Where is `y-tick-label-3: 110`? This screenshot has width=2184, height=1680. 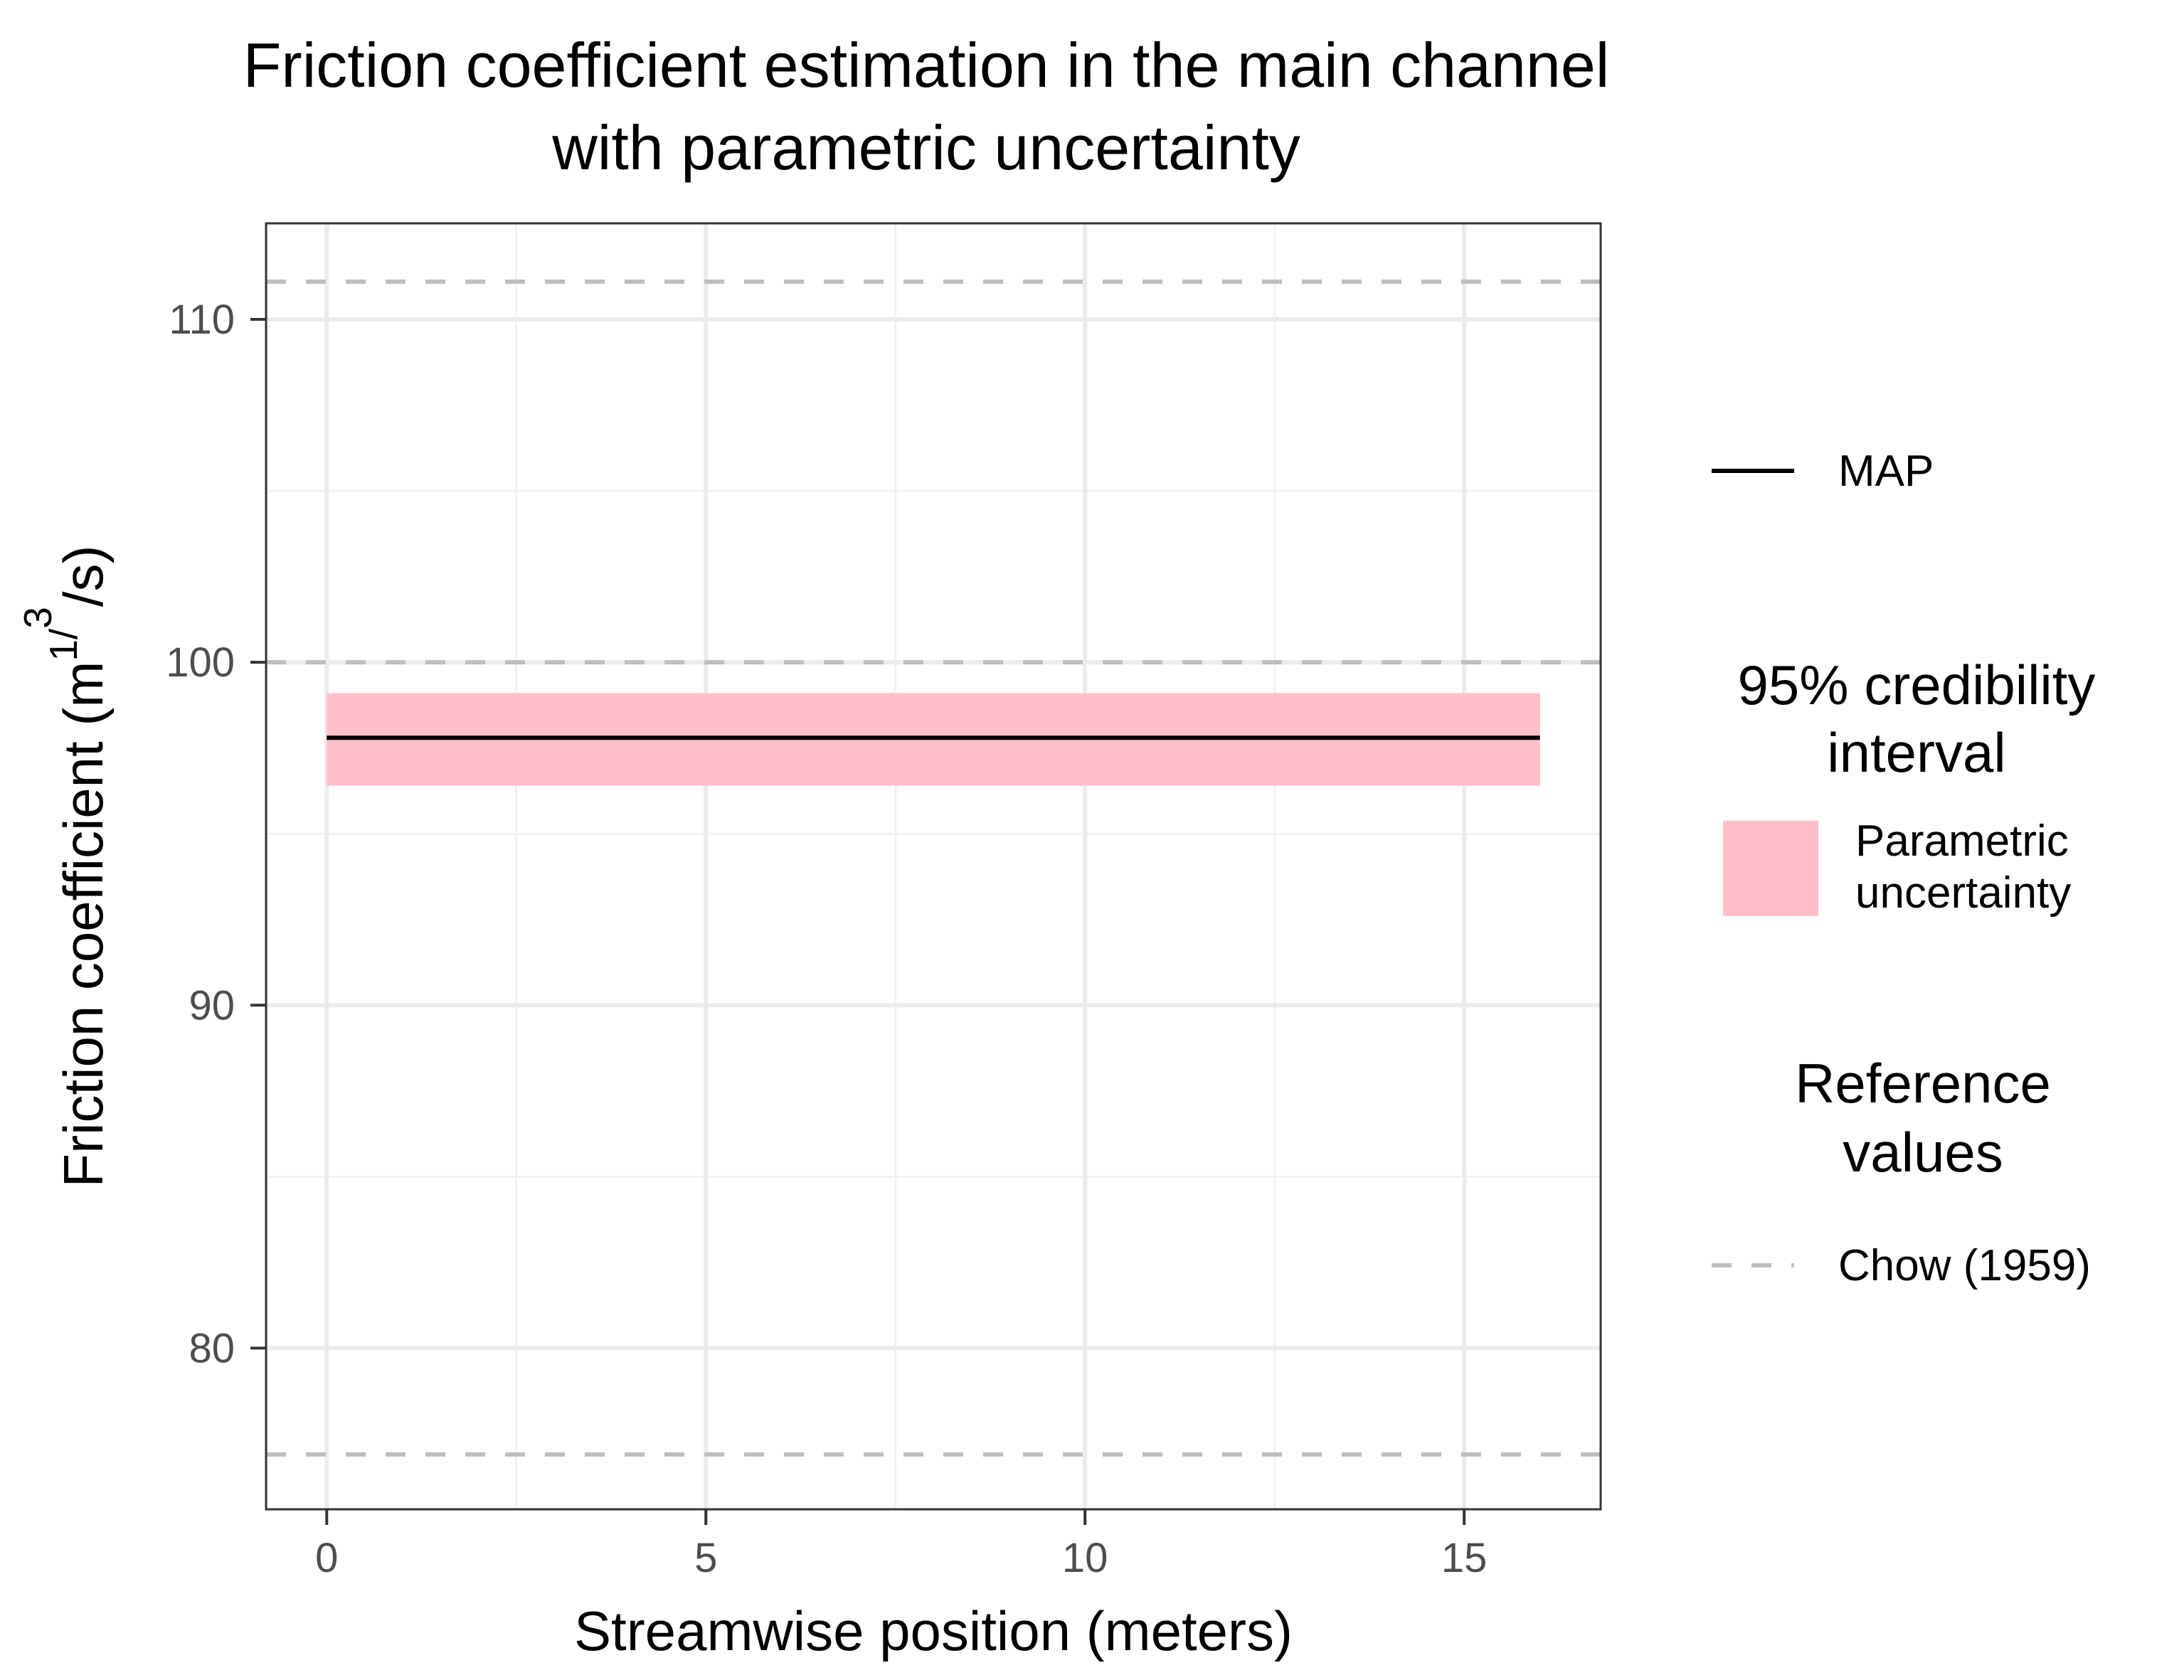
y-tick-label-3: 110 is located at coordinates (202, 320).